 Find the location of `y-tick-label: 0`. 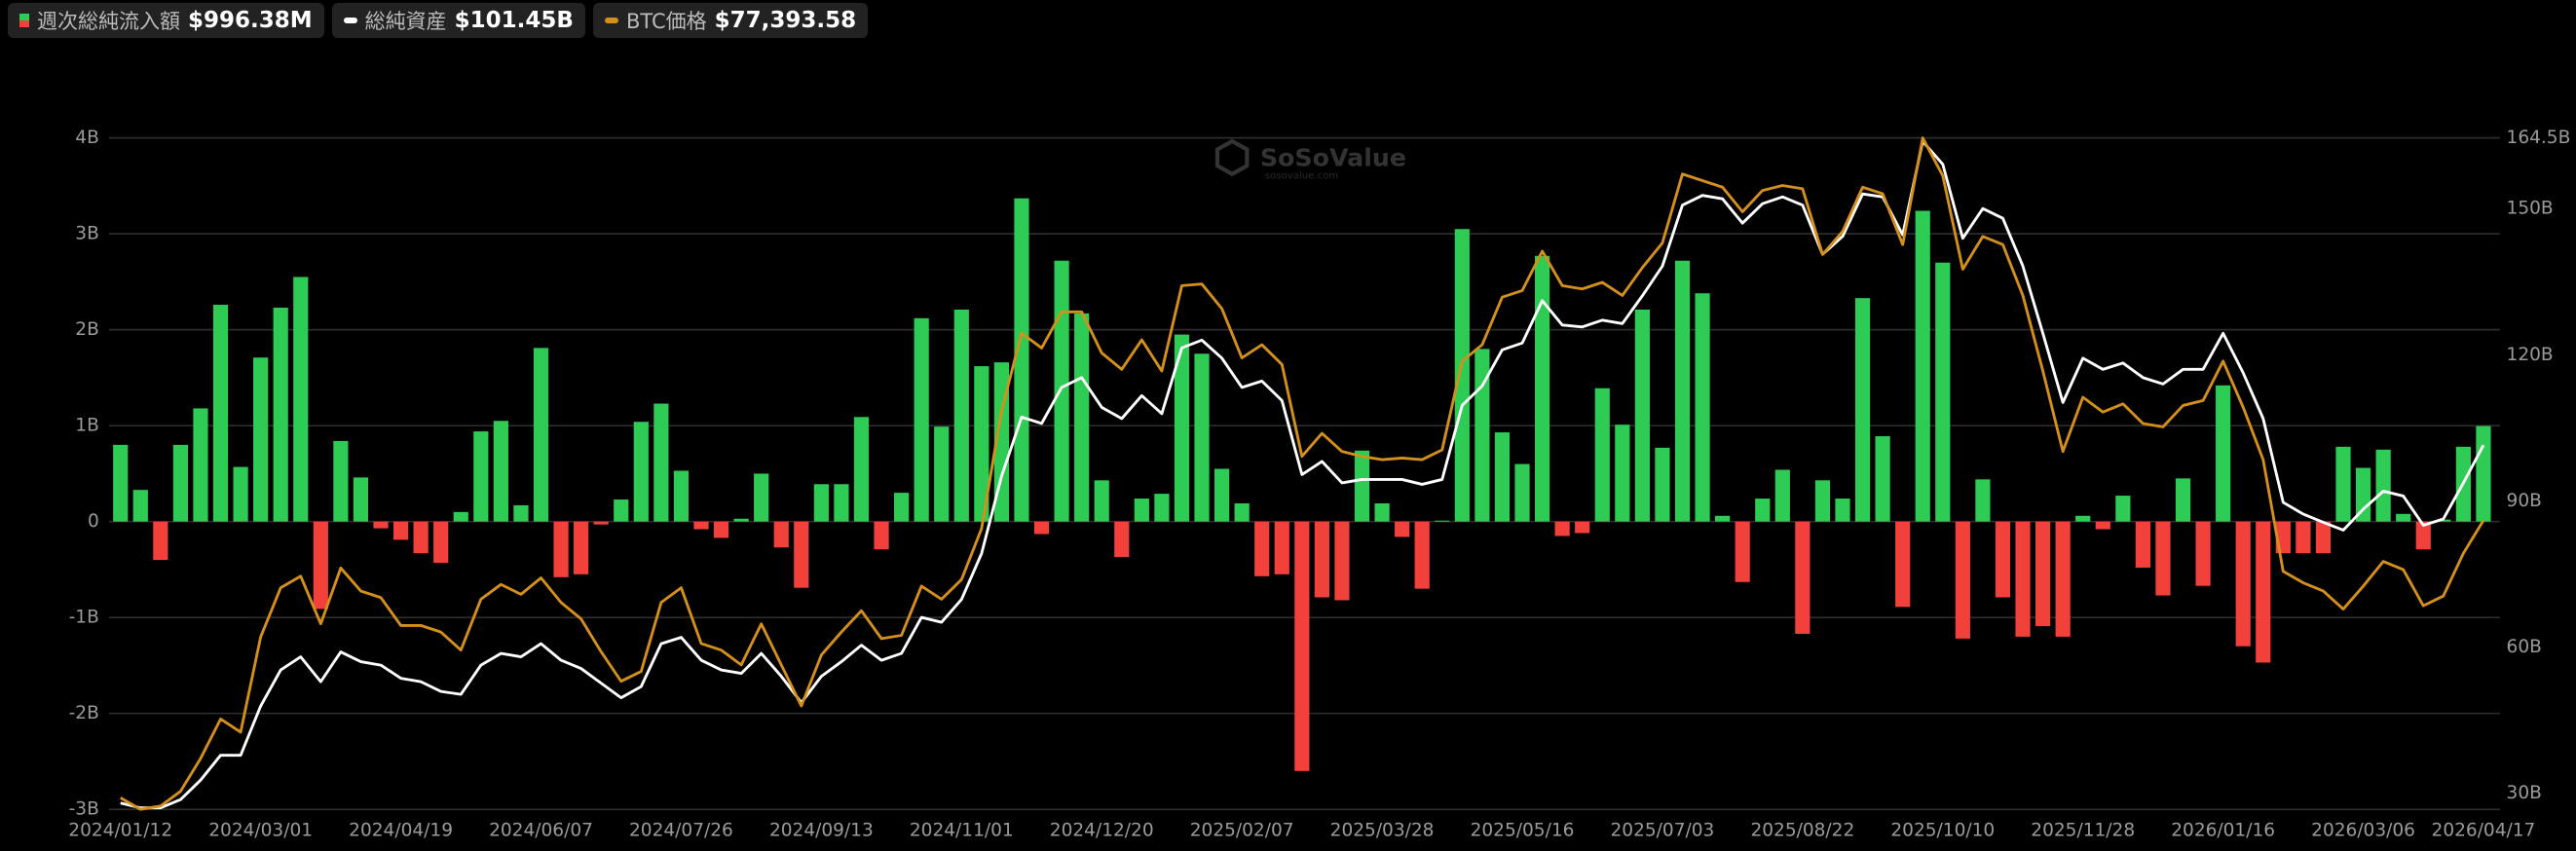

y-tick-label: 0 is located at coordinates (93, 521).